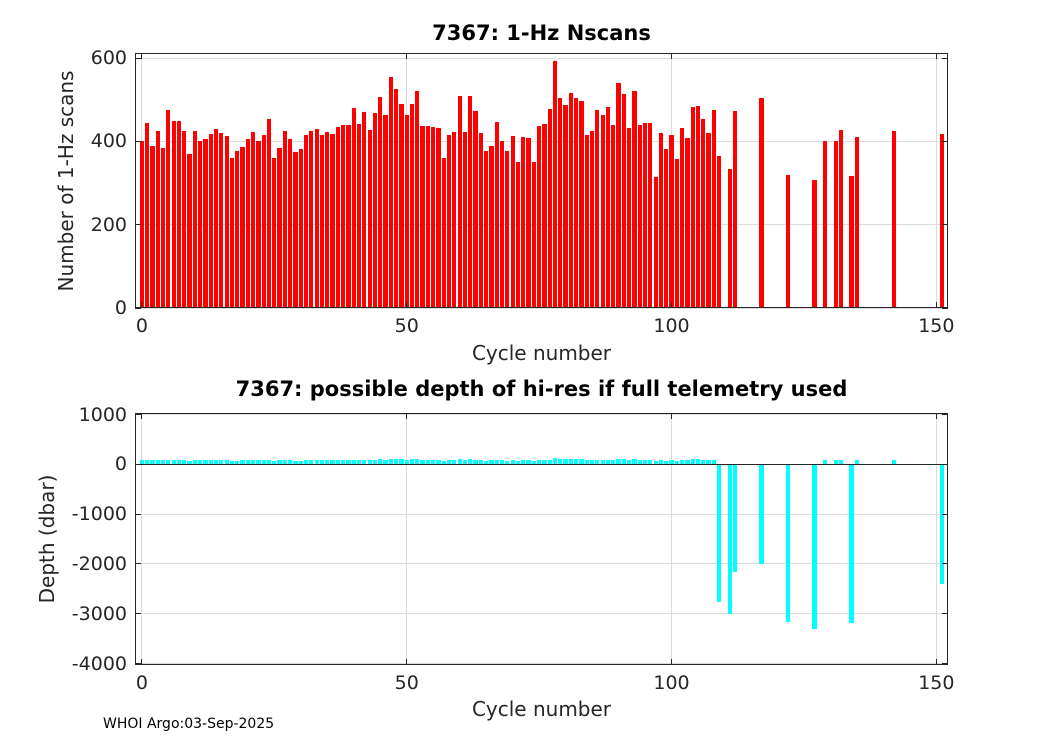 This screenshot has width=1050, height=750. I want to click on y-tick-label: -3000, so click(99, 613).